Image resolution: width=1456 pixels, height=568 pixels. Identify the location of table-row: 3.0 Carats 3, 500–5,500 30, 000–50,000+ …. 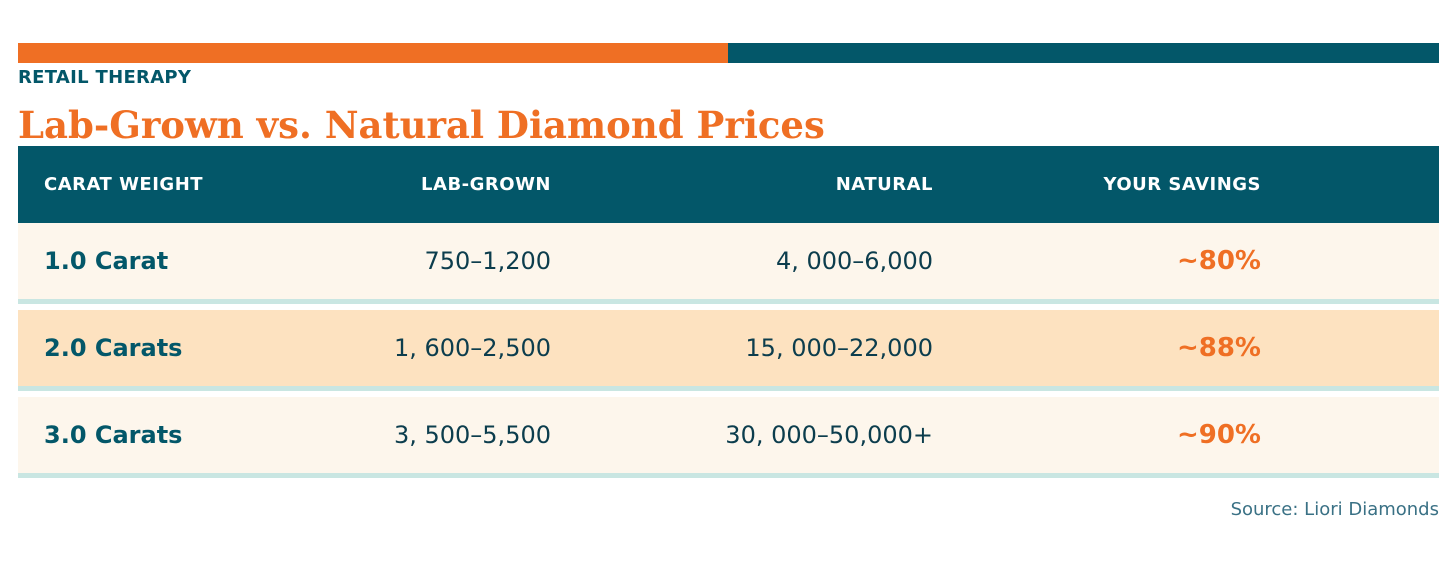
(728, 437).